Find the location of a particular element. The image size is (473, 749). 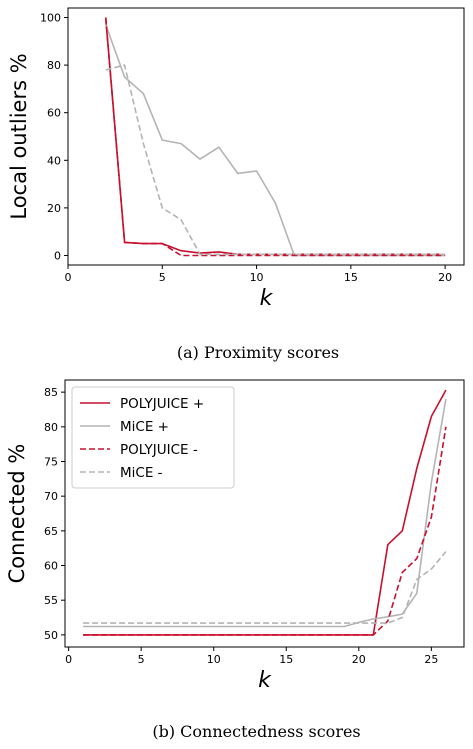

legend-label: POLYJUICE + is located at coordinates (162, 404).